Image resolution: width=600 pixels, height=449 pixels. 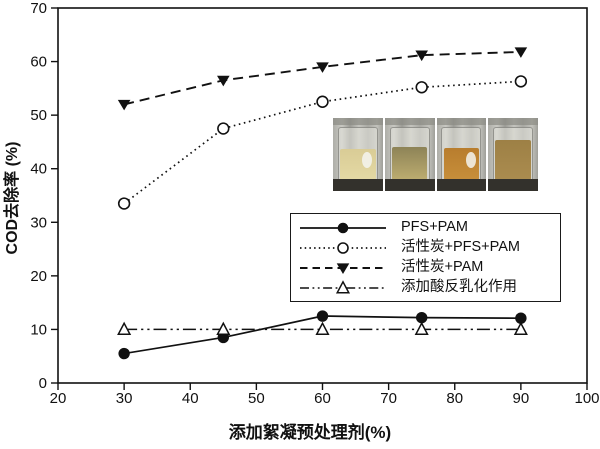 I want to click on y-tick-label: 20, so click(x=38, y=276).